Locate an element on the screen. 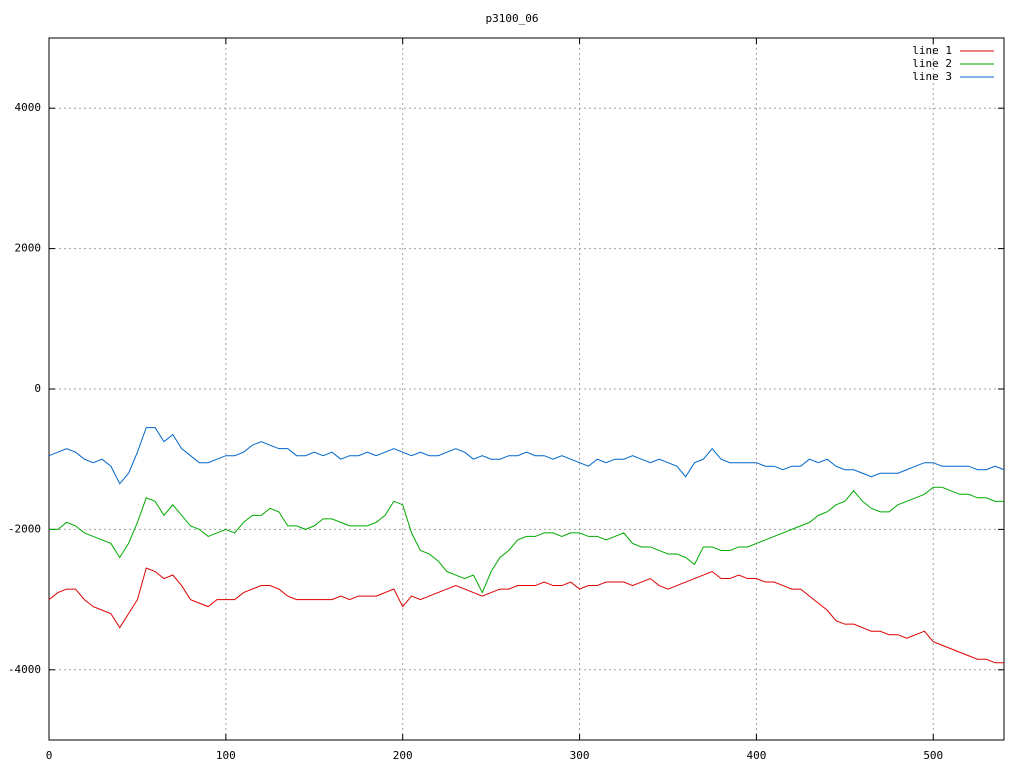  x-tick-label: 100 is located at coordinates (226, 755).